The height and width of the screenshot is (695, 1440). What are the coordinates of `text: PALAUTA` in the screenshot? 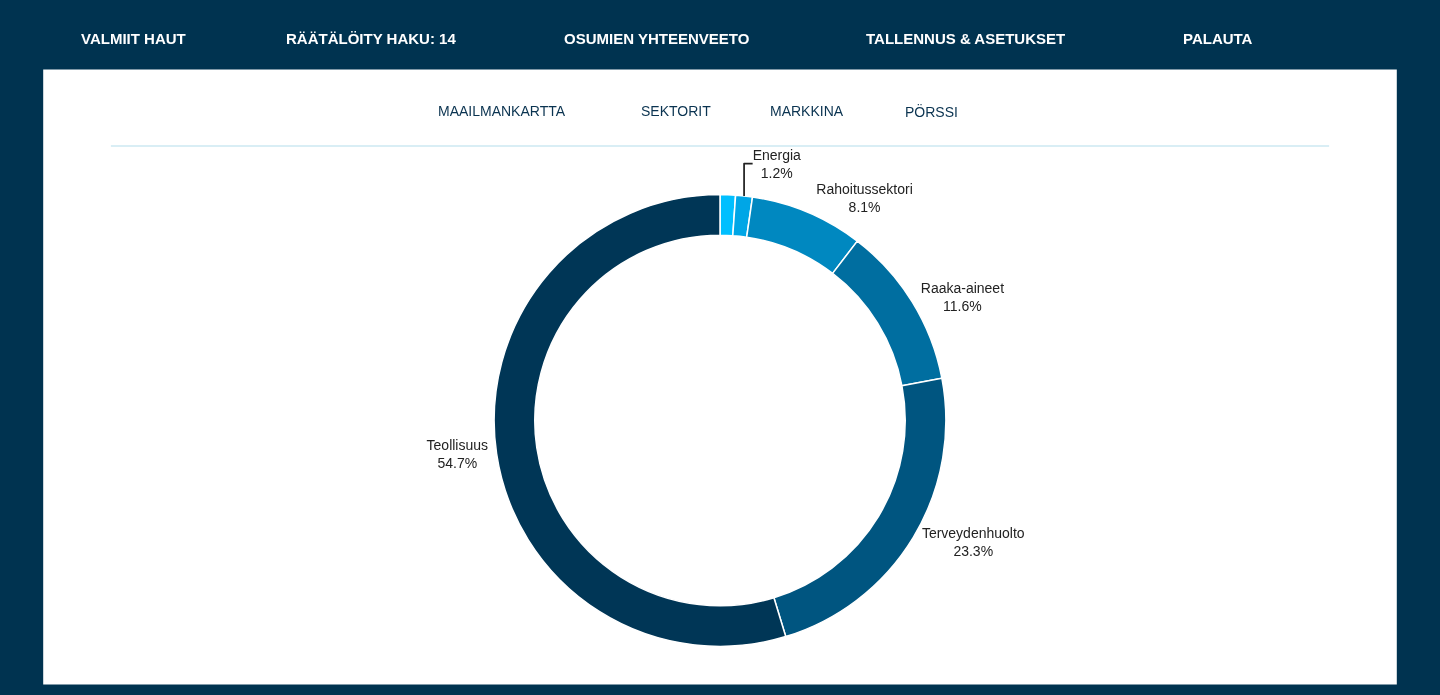 It's located at (1218, 38).